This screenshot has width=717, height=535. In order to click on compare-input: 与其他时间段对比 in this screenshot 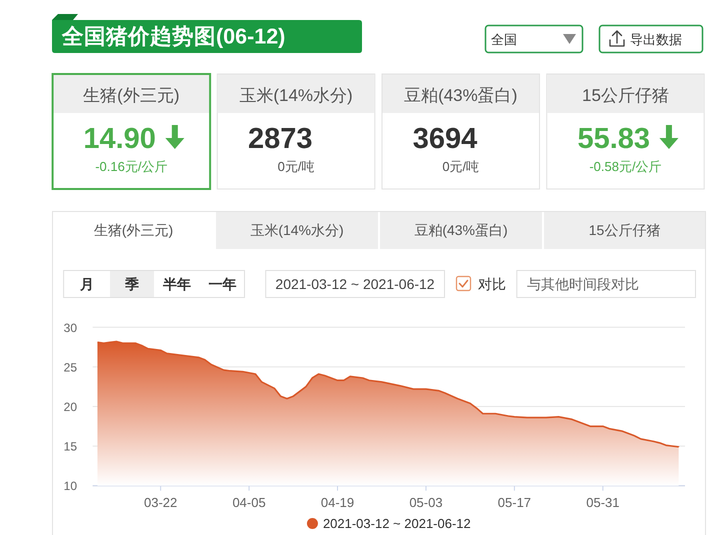, I will do `click(606, 284)`.